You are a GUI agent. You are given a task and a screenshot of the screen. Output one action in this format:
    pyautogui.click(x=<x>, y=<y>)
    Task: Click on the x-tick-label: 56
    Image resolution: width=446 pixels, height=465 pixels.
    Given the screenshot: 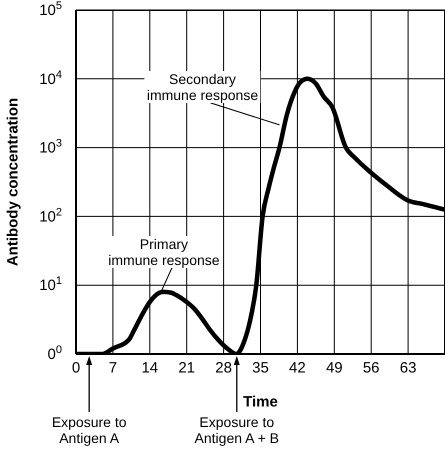 What is the action you would take?
    pyautogui.click(x=371, y=368)
    